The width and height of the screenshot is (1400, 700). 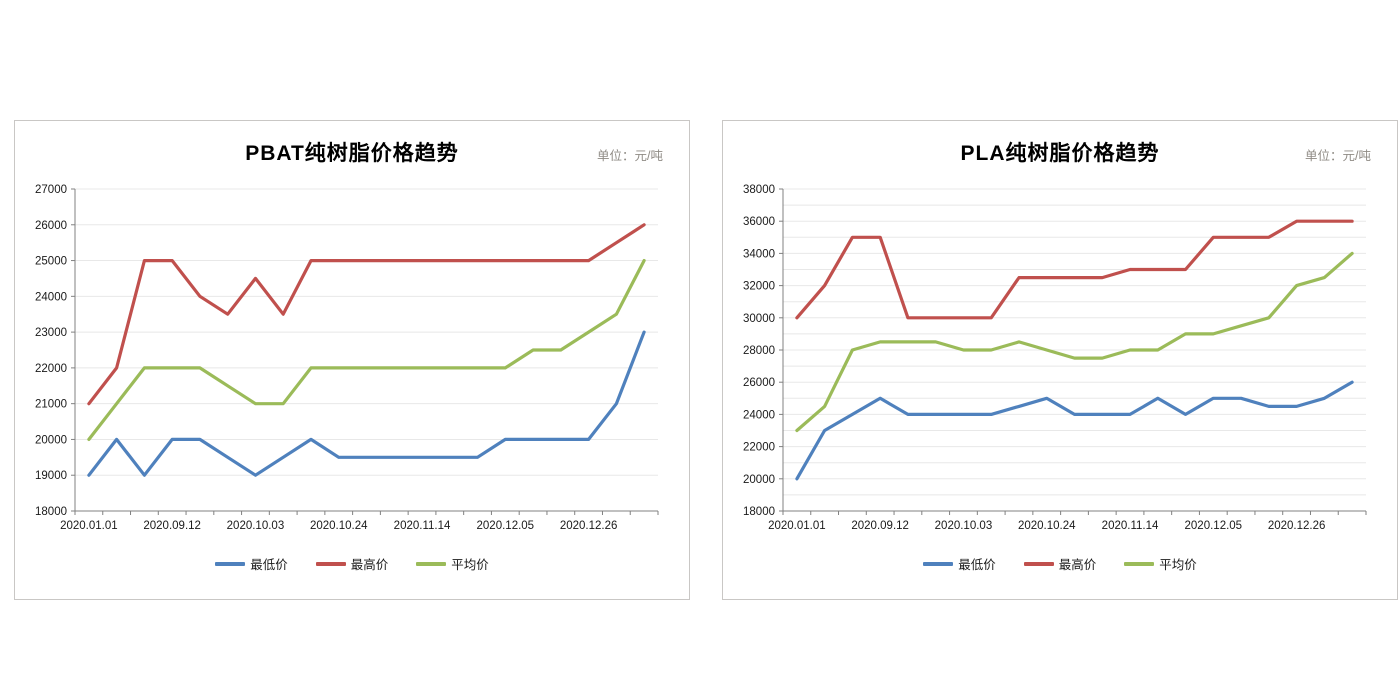 I want to click on chart-title: PLA纯树脂价格趋势, so click(x=1060, y=153).